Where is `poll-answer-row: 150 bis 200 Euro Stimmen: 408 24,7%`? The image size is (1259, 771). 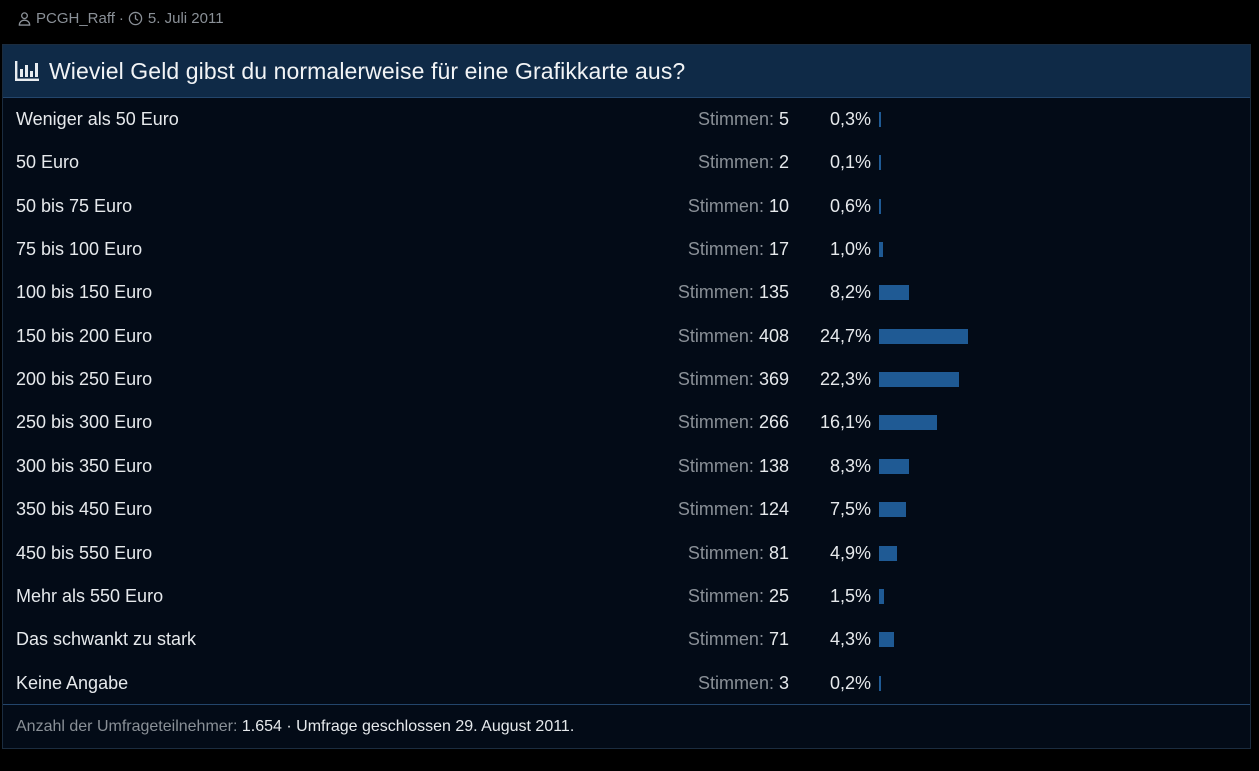
poll-answer-row: 150 bis 200 Euro Stimmen: 408 24,7% is located at coordinates (626, 336).